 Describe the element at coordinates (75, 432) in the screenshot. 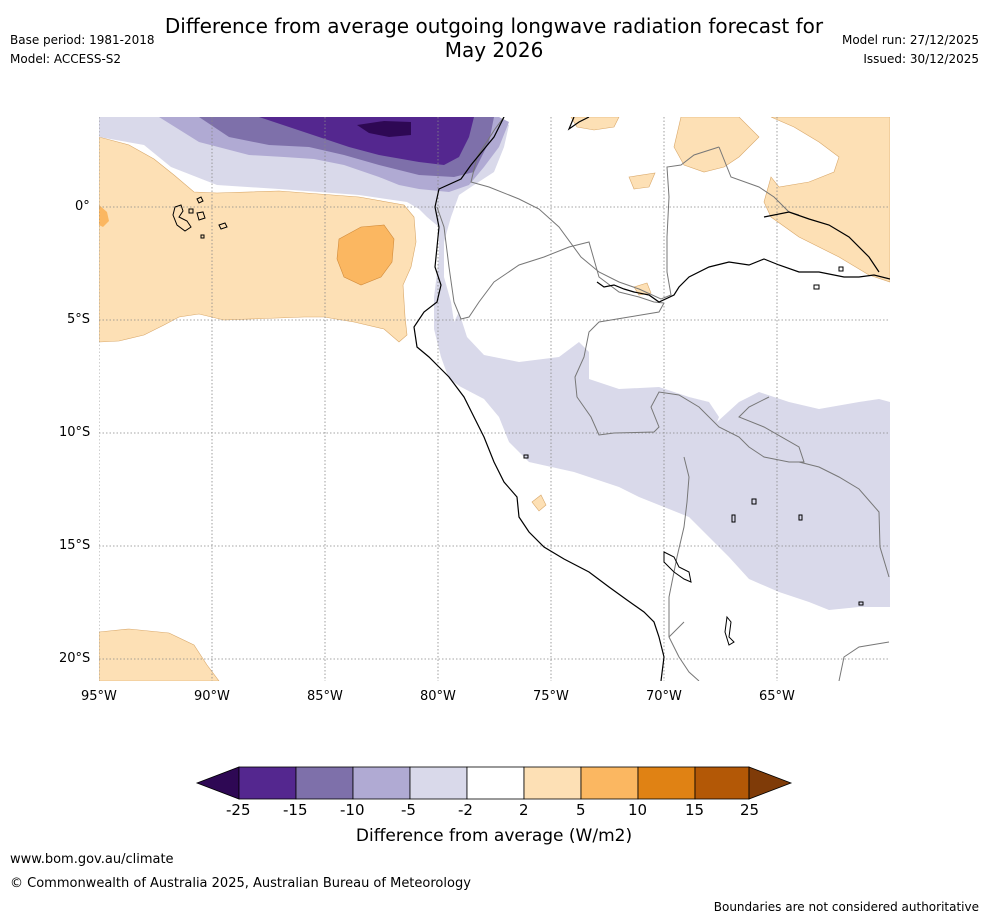

I see `lat-label-10s: 10°S` at that location.